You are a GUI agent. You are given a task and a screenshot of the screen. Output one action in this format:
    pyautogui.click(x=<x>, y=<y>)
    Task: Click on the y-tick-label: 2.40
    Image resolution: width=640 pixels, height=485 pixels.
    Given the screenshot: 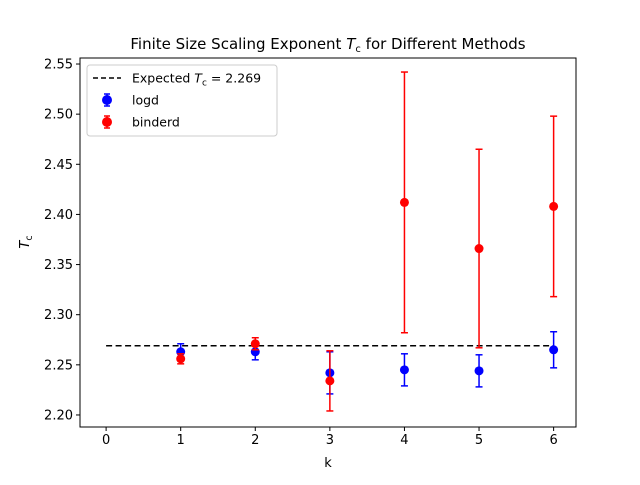 What is the action you would take?
    pyautogui.click(x=58, y=215)
    